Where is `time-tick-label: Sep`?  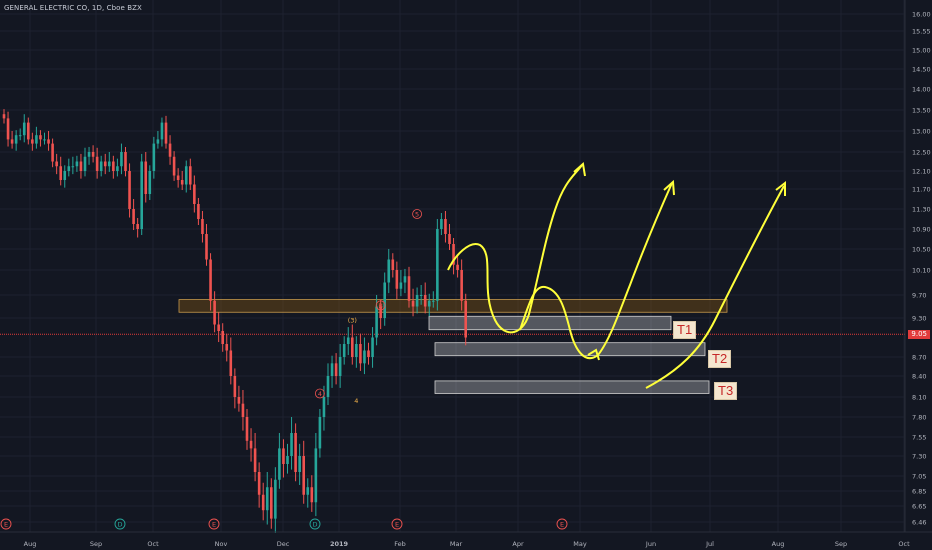 time-tick-label: Sep is located at coordinates (96, 544).